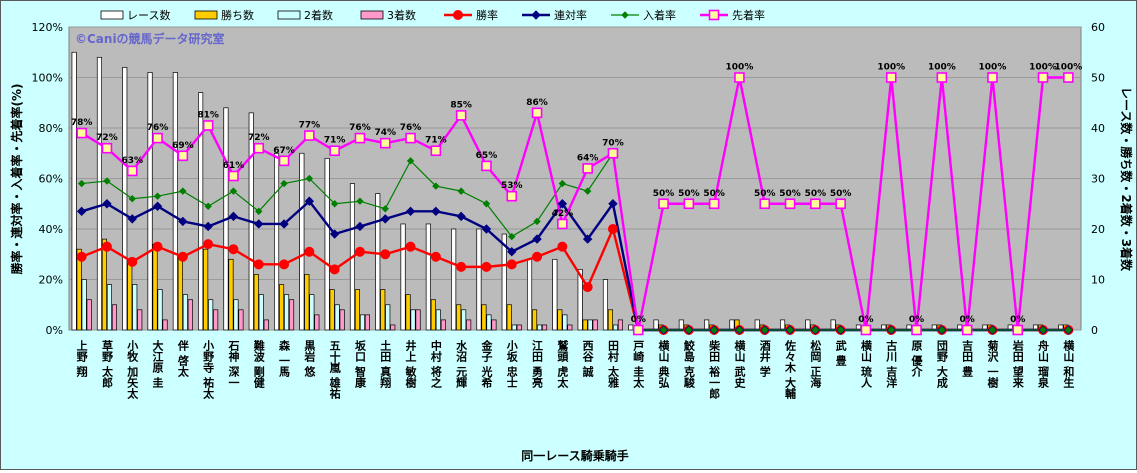  What do you see at coordinates (359, 364) in the screenshot?
I see `x-tick-label: 坂口 智康` at bounding box center [359, 364].